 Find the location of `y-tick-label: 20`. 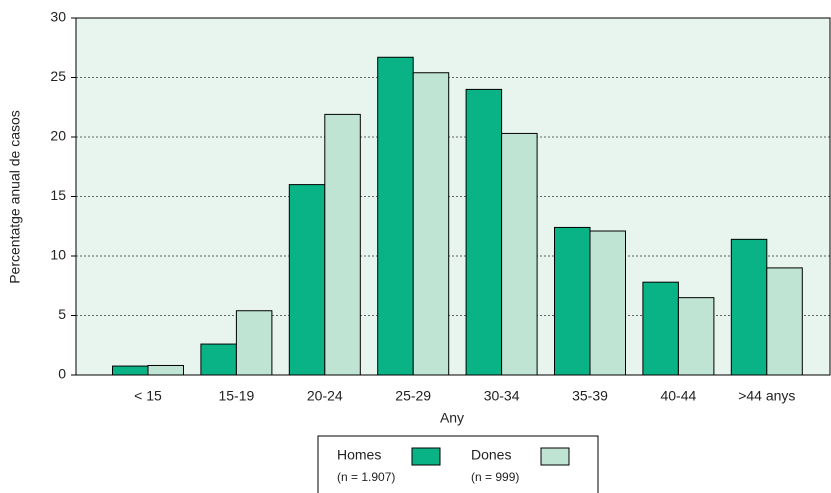

y-tick-label: 20 is located at coordinates (58, 136).